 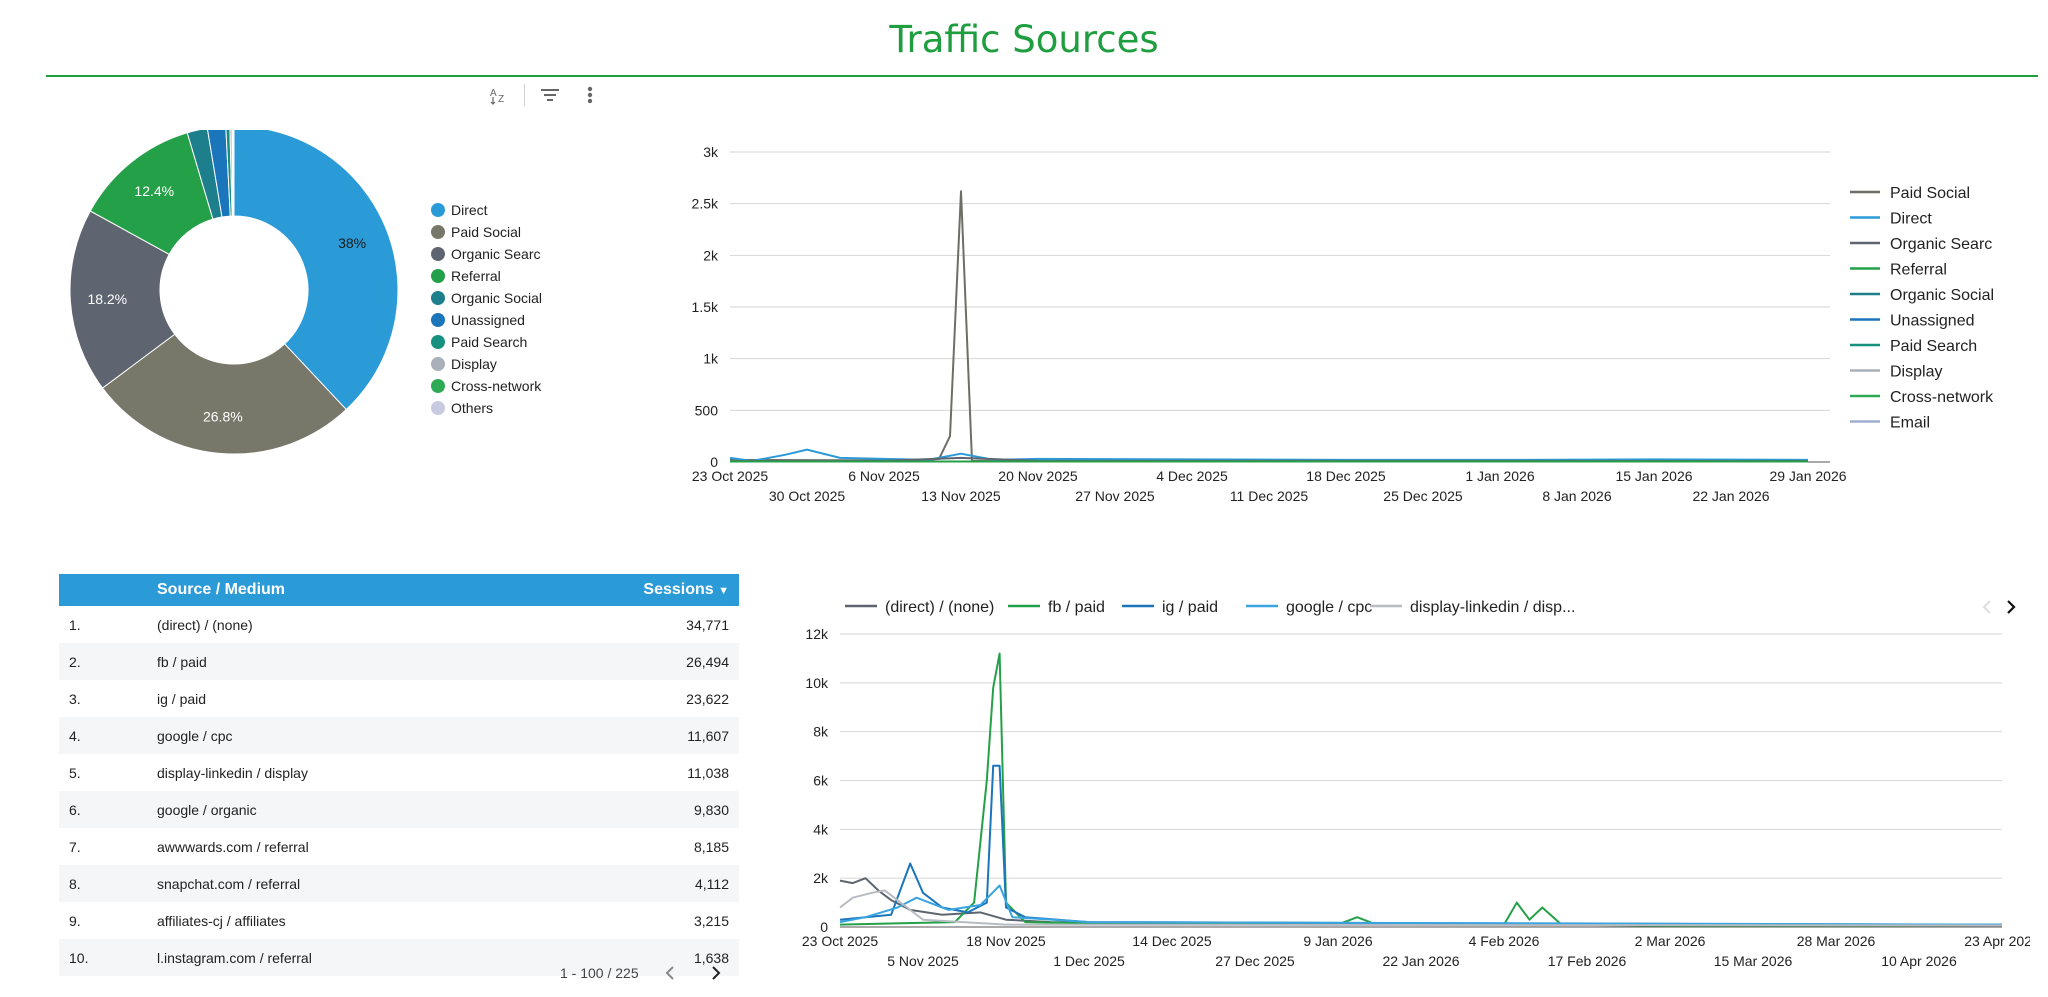 I want to click on legend-prev-button, so click(x=1987, y=607).